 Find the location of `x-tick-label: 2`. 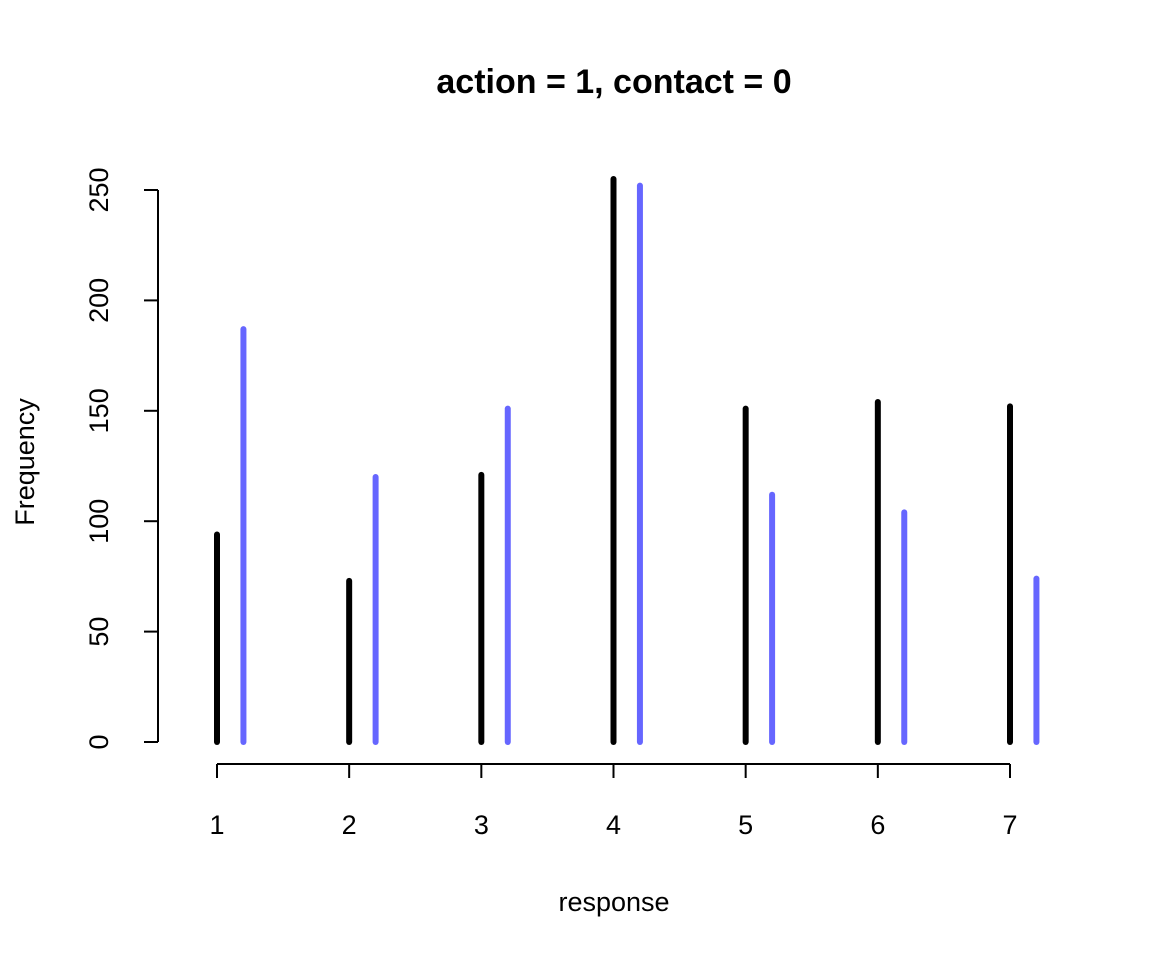

x-tick-label: 2 is located at coordinates (349, 825).